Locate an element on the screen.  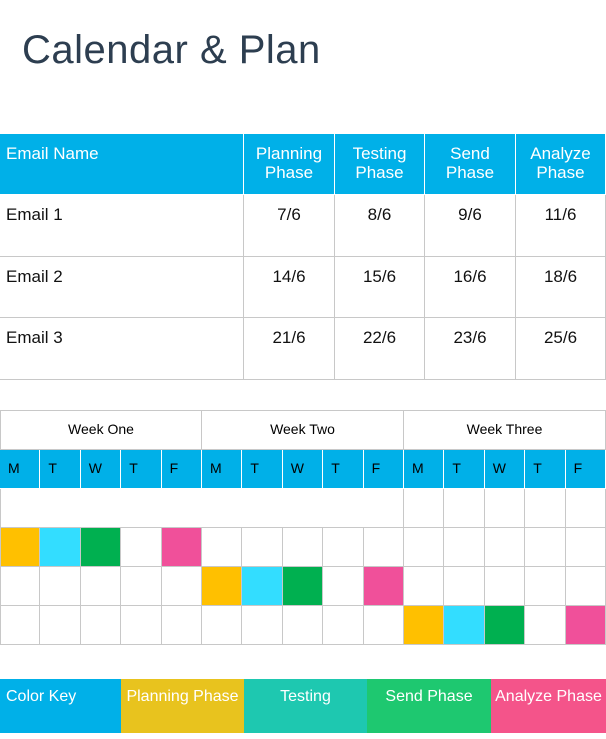
week-cell: Week One is located at coordinates (101, 430).